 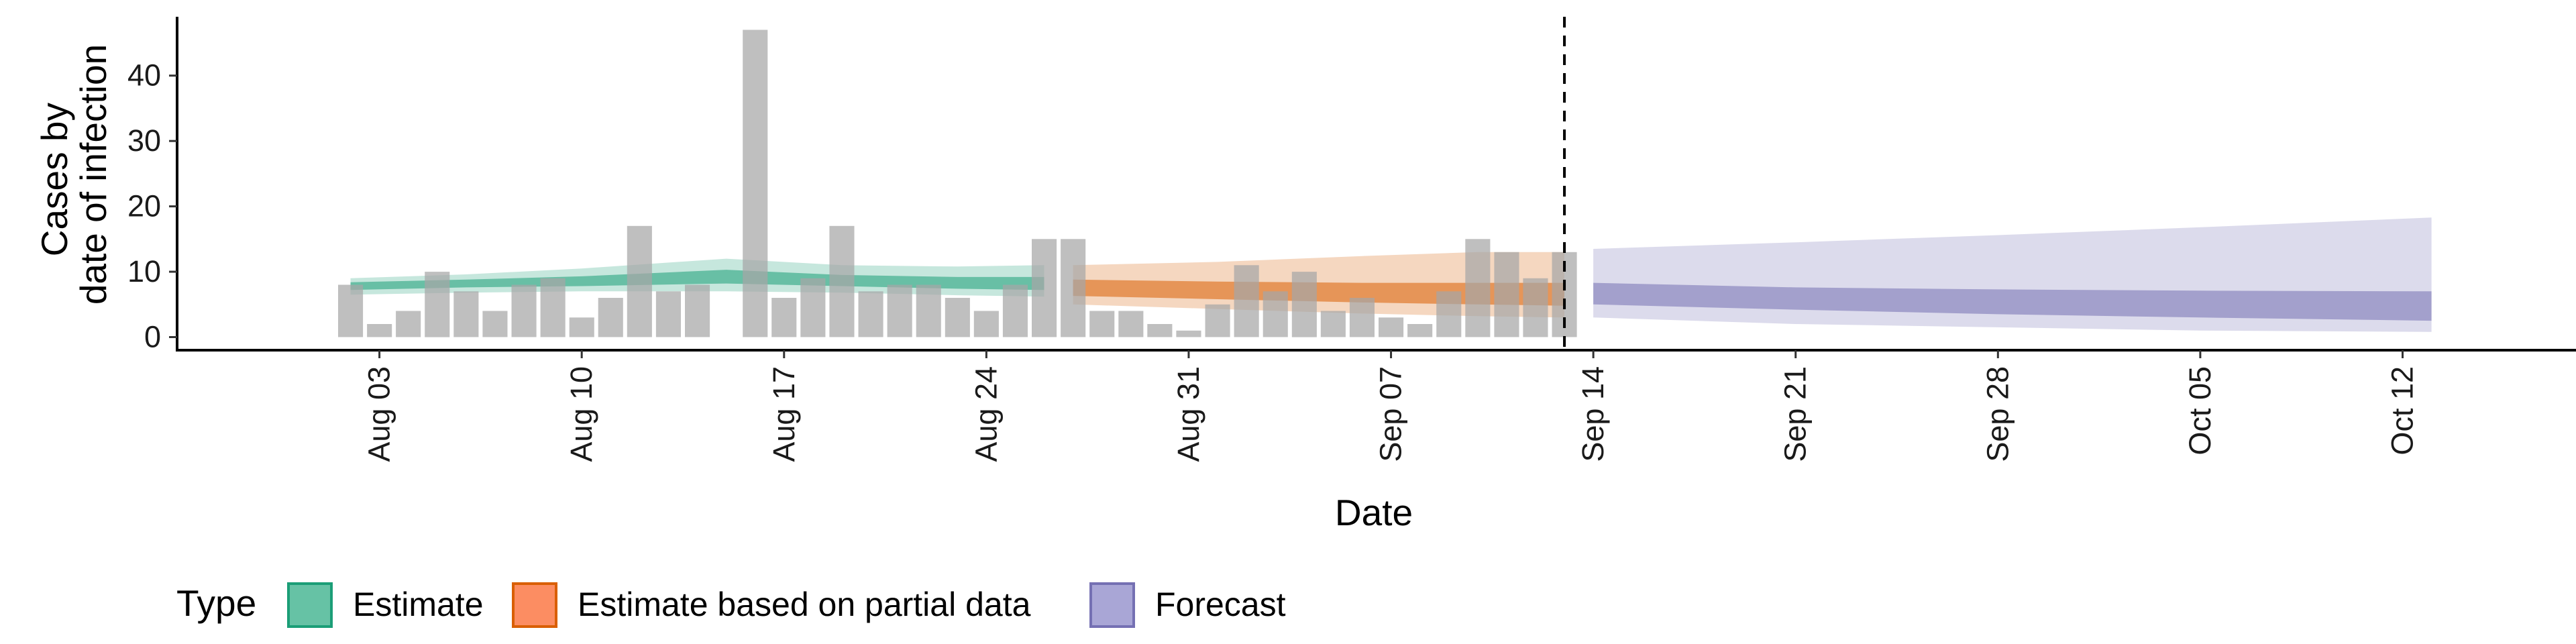 I want to click on x-tick-label: Aug 17, so click(x=784, y=414).